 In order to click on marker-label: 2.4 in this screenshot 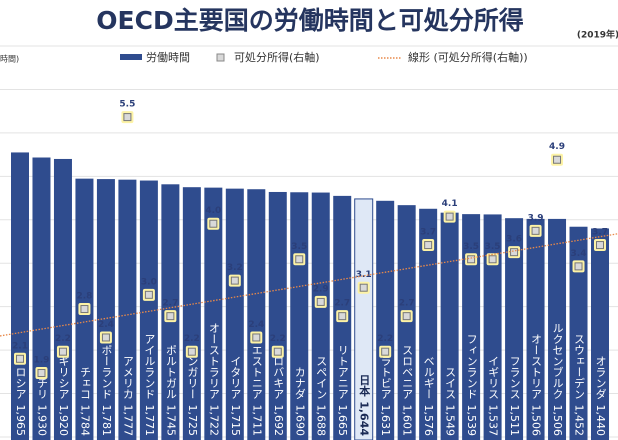, I will do `click(256, 325)`.